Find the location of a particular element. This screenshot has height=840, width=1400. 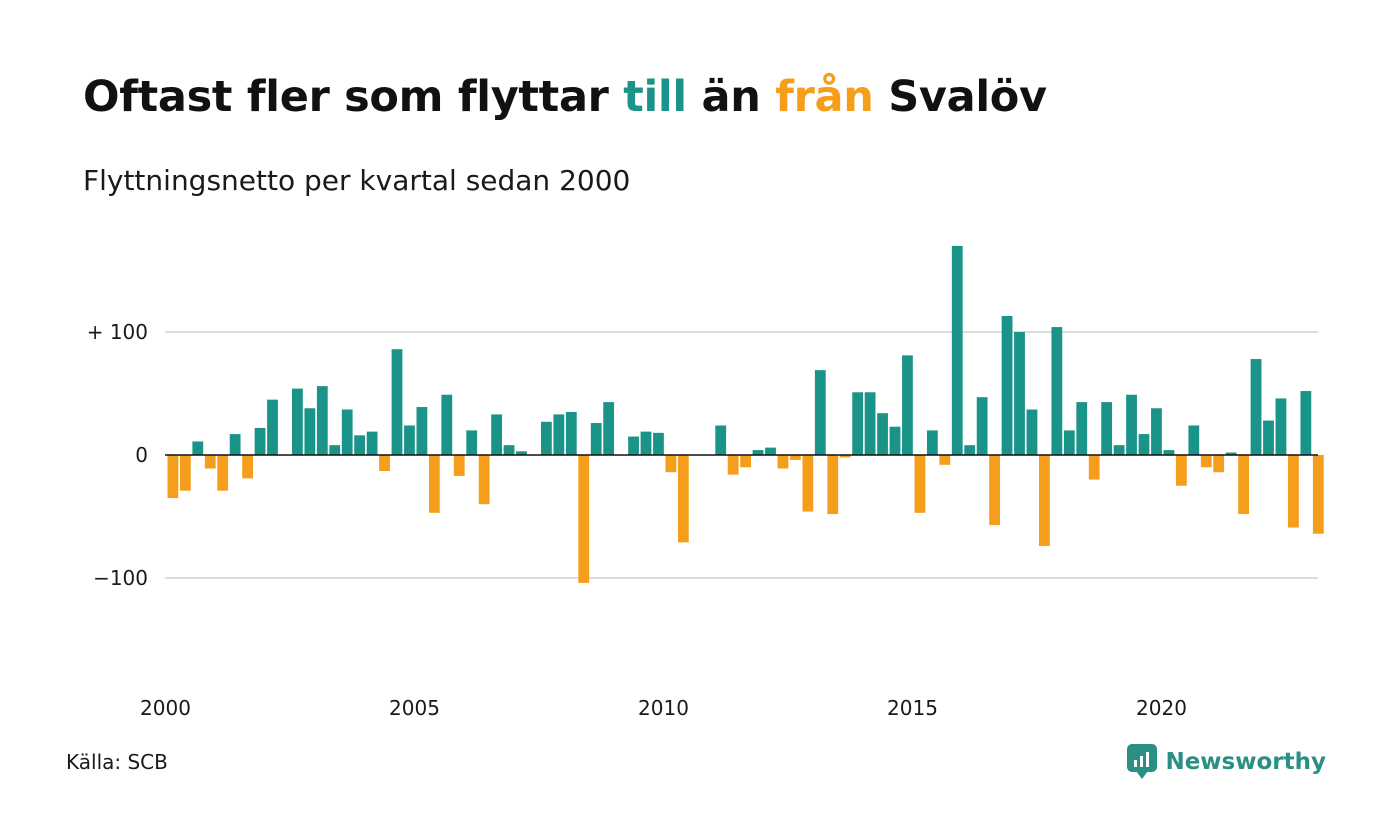

x-axis-labels: 2000 2005 2010 2015 2020 is located at coordinates (663, 708).